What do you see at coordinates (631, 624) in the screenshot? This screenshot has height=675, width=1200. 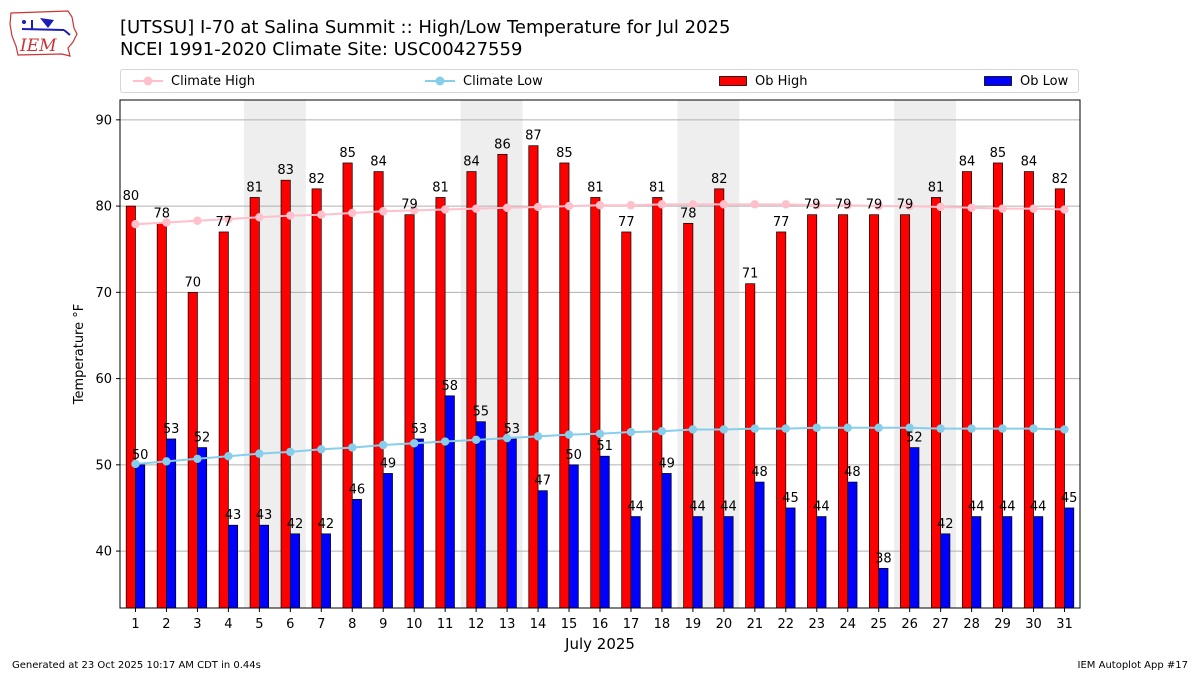 I see `x-tick-label: 17` at bounding box center [631, 624].